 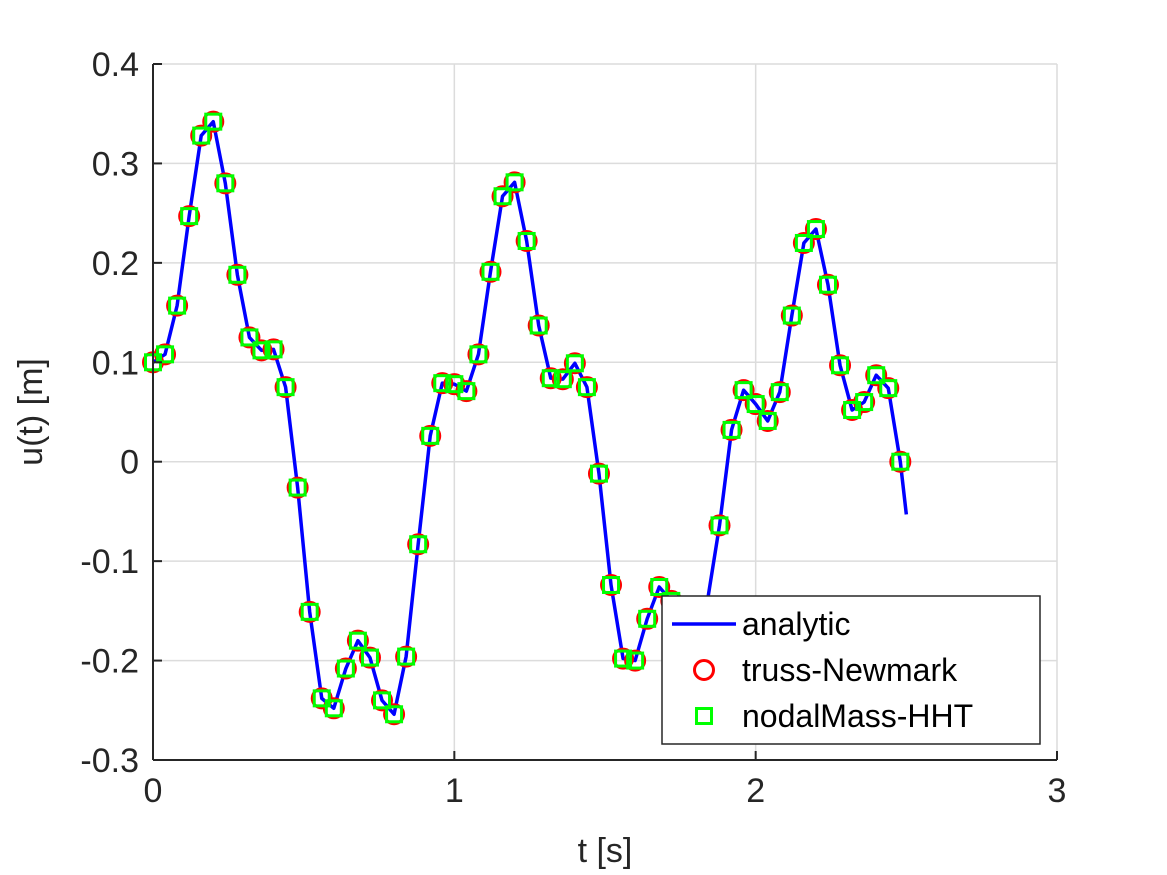 I want to click on x-tick-label-1: 1, so click(x=454, y=791).